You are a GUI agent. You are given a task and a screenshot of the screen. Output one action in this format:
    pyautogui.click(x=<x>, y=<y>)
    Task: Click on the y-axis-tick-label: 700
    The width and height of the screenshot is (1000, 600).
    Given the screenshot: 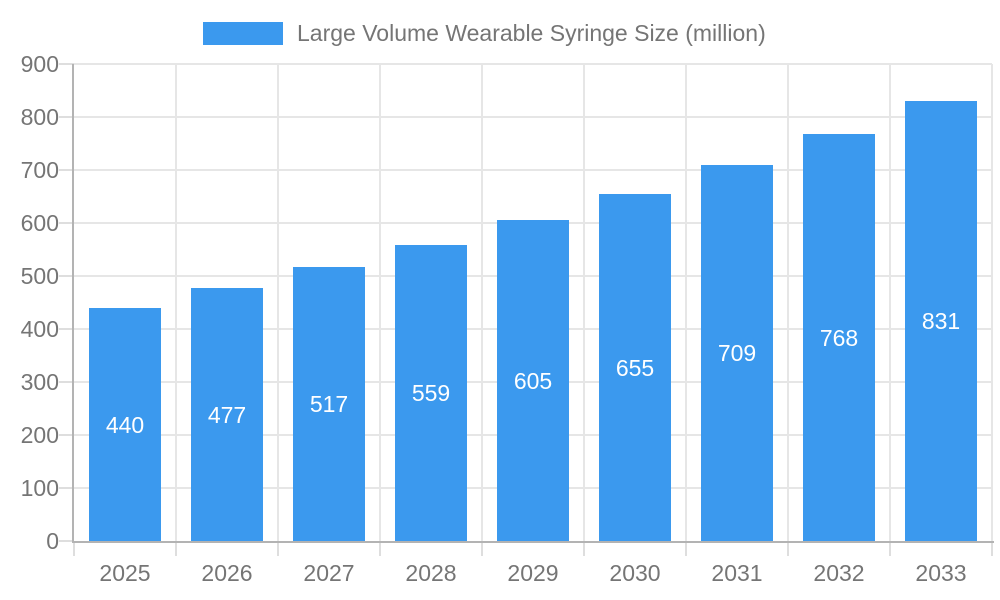 What is the action you would take?
    pyautogui.click(x=39, y=170)
    